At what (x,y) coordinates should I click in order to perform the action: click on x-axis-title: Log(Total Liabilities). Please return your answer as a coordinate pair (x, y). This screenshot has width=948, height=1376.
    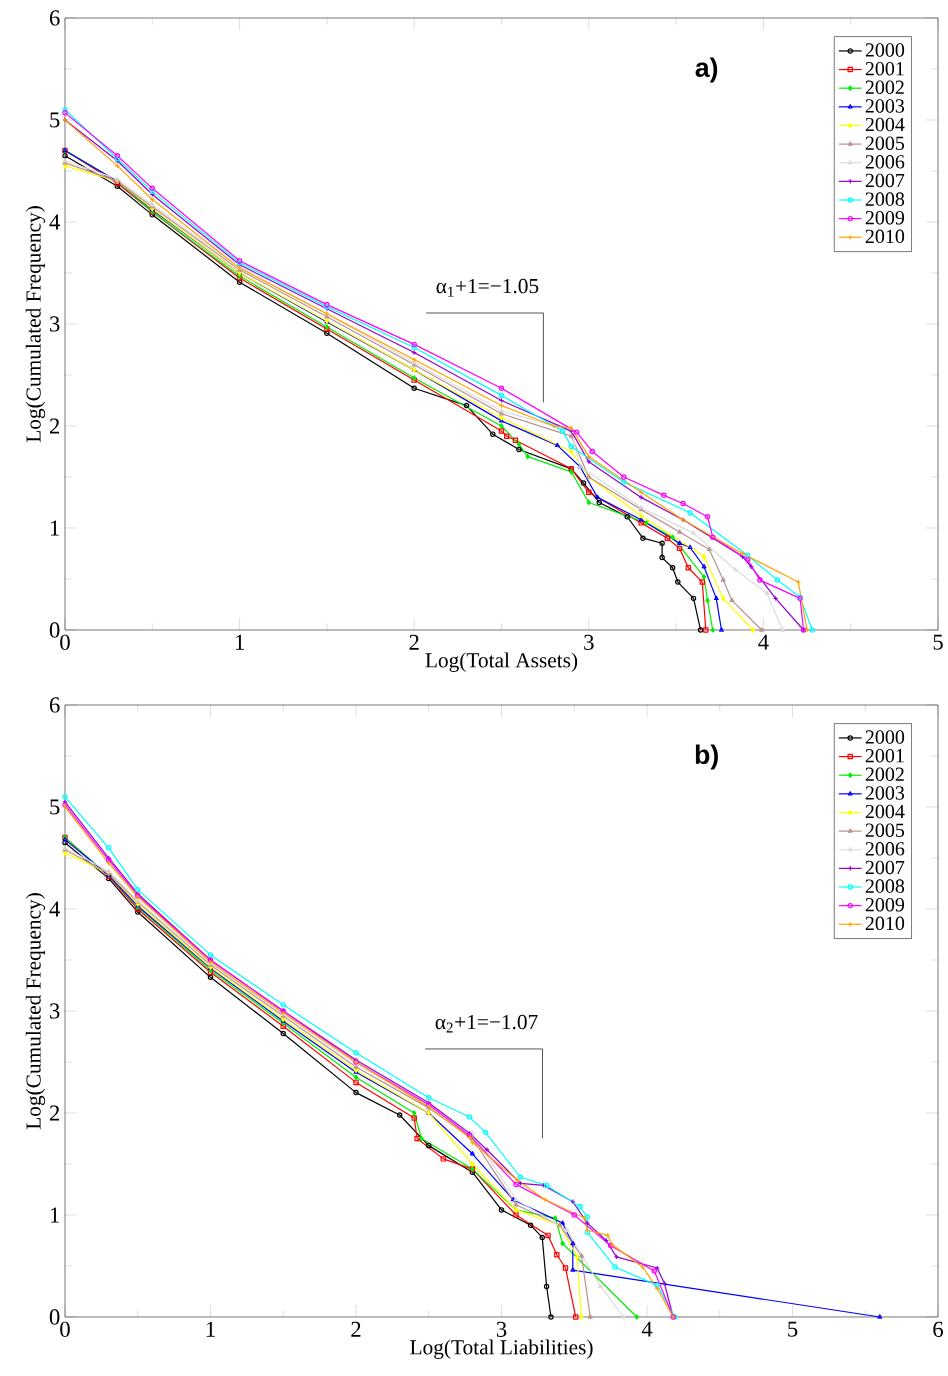
    Looking at the image, I should click on (501, 1349).